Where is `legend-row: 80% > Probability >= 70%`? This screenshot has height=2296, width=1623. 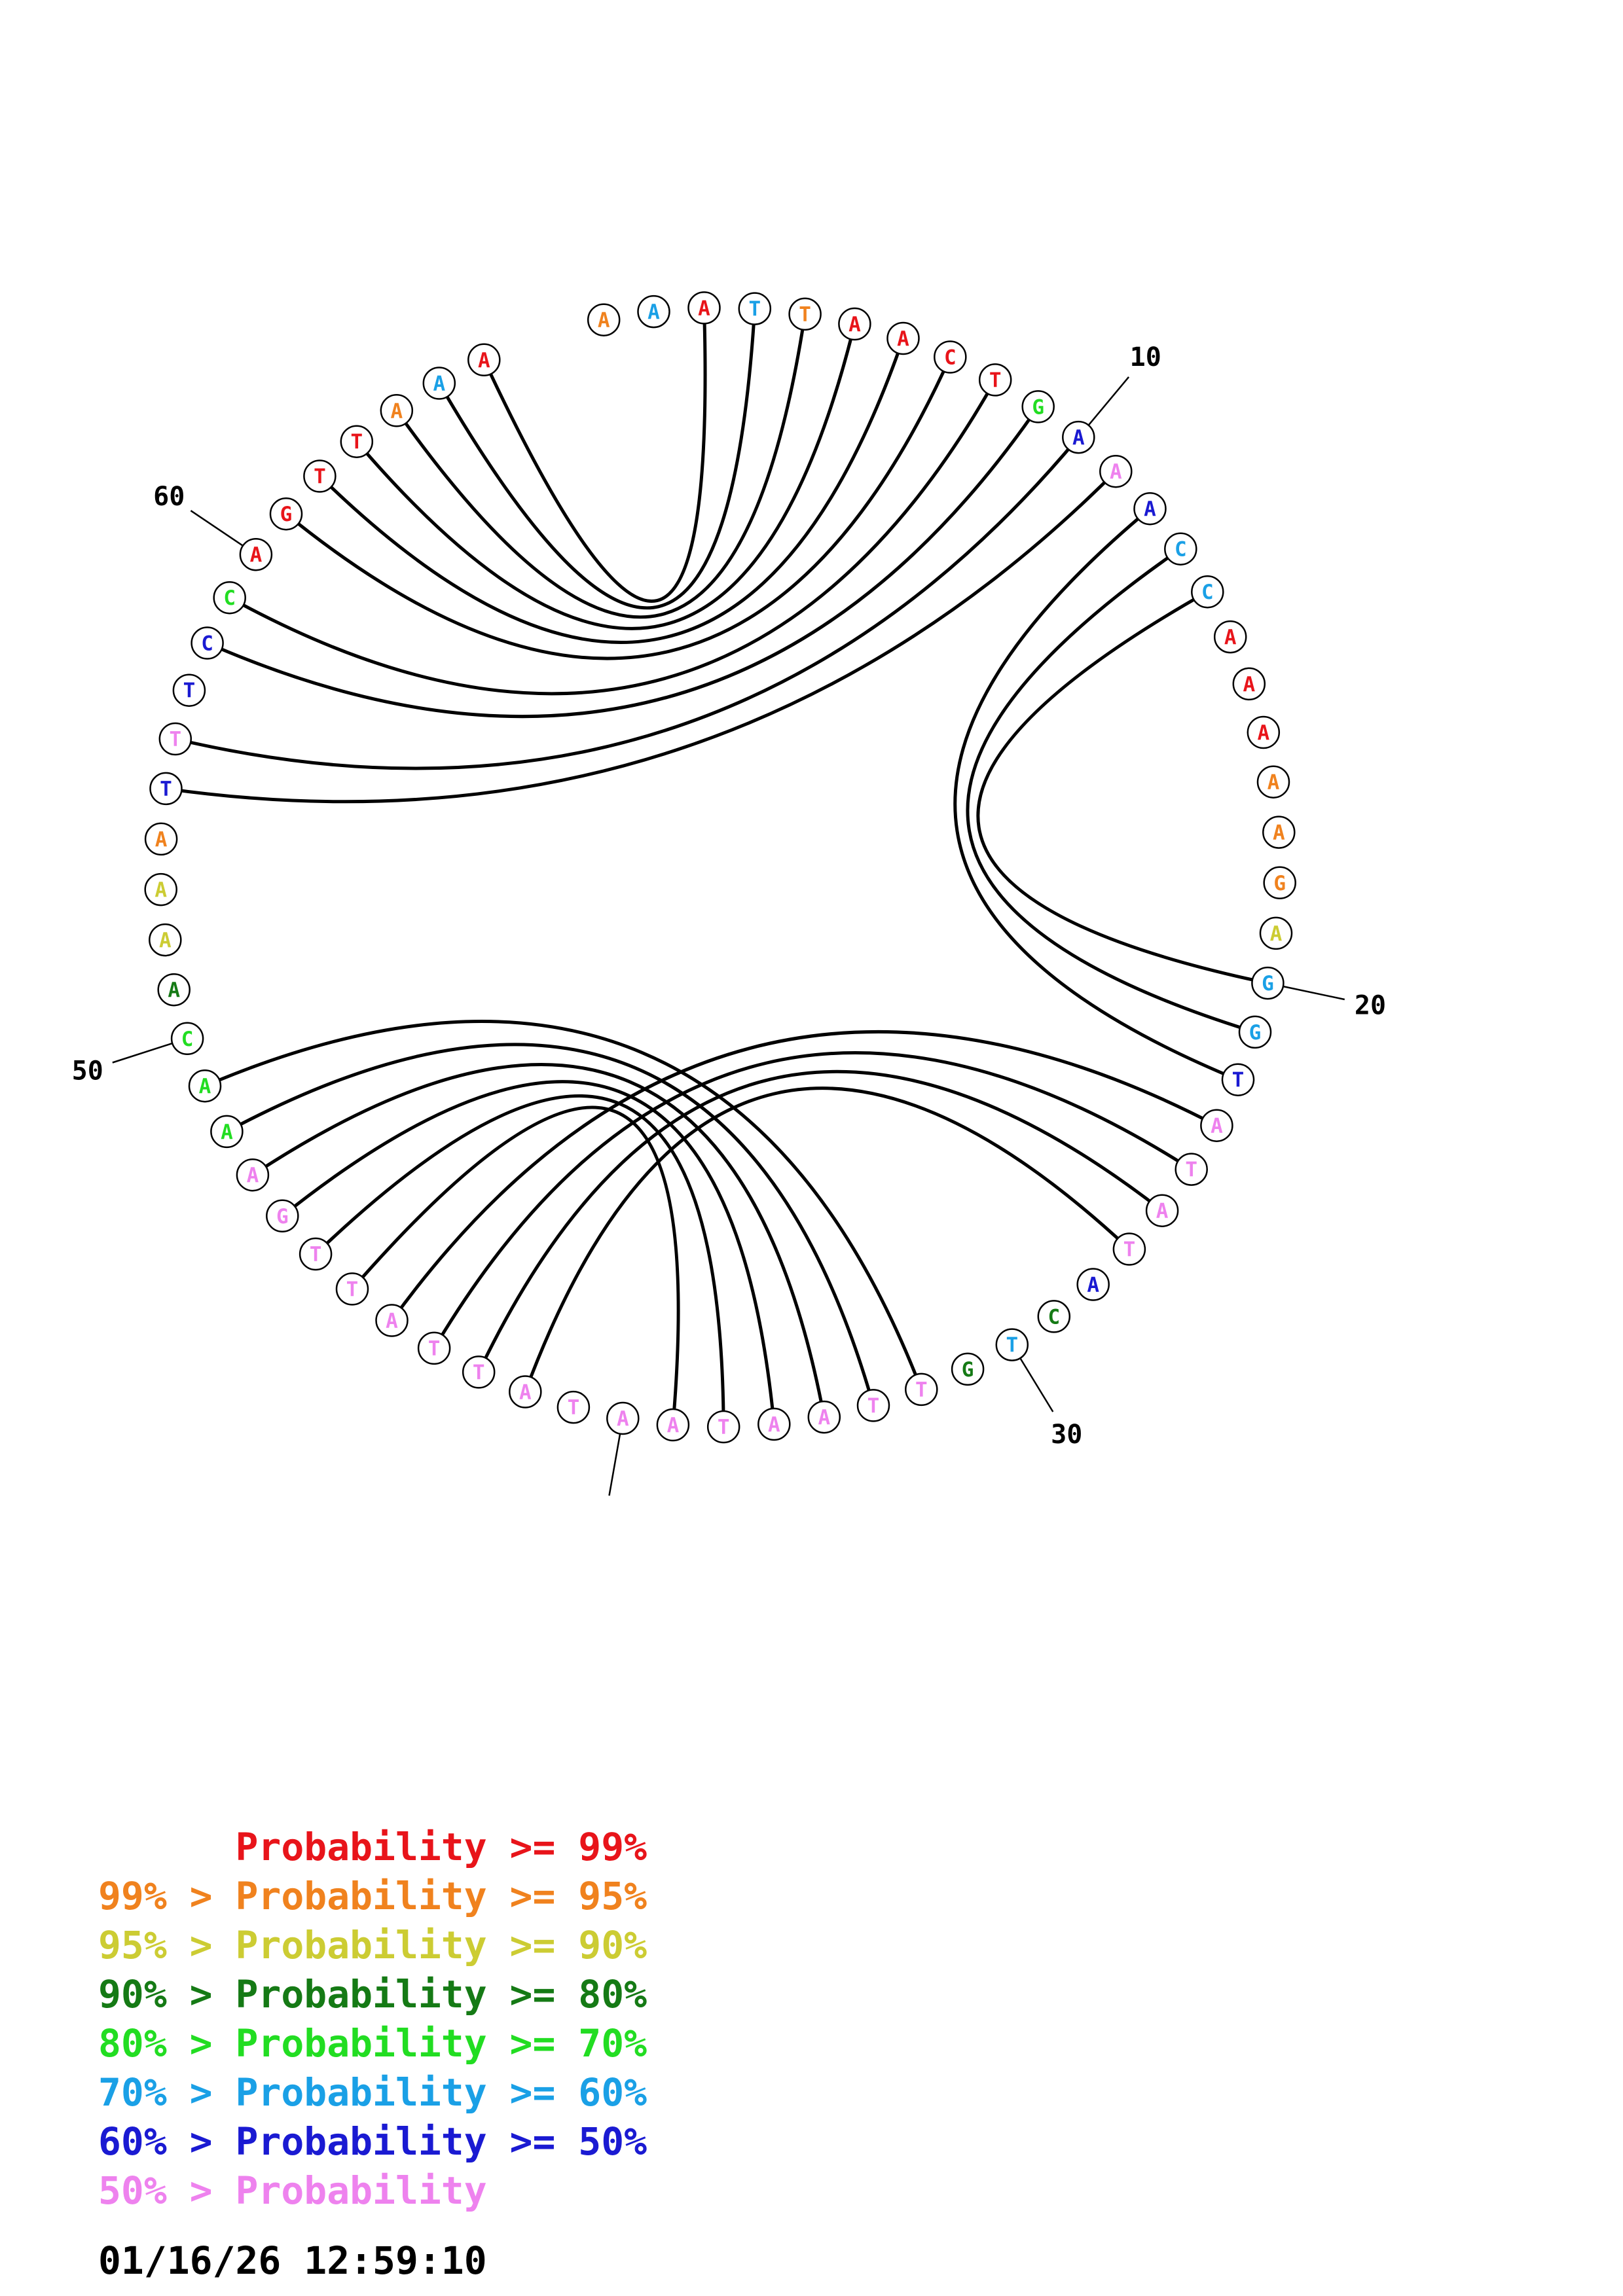 legend-row: 80% > Probability >= 70% is located at coordinates (372, 2043).